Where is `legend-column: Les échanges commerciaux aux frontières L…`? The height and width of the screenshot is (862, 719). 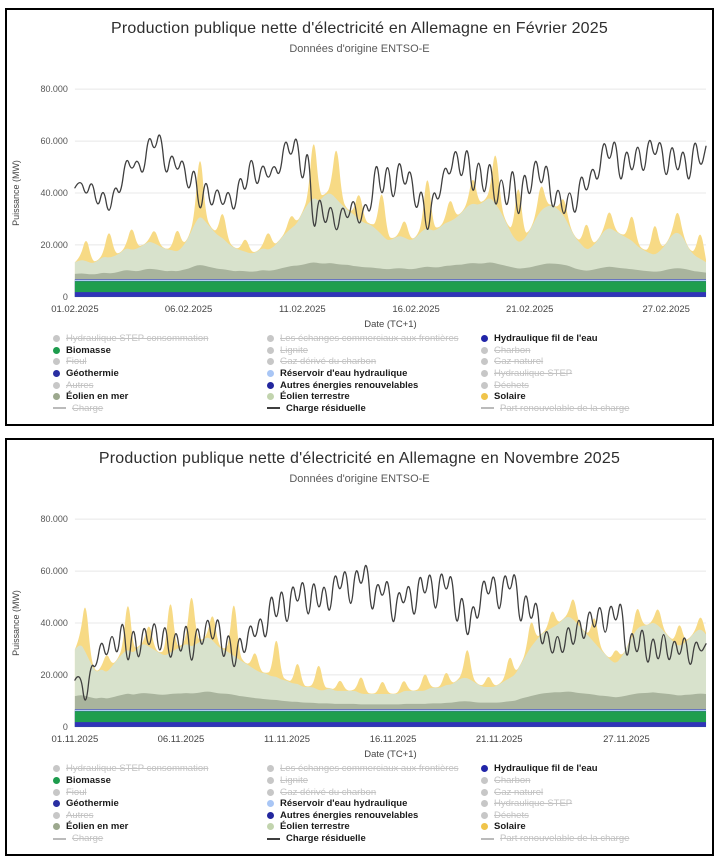
legend-column: Les échanges commerciaux aux frontières L… is located at coordinates (374, 373).